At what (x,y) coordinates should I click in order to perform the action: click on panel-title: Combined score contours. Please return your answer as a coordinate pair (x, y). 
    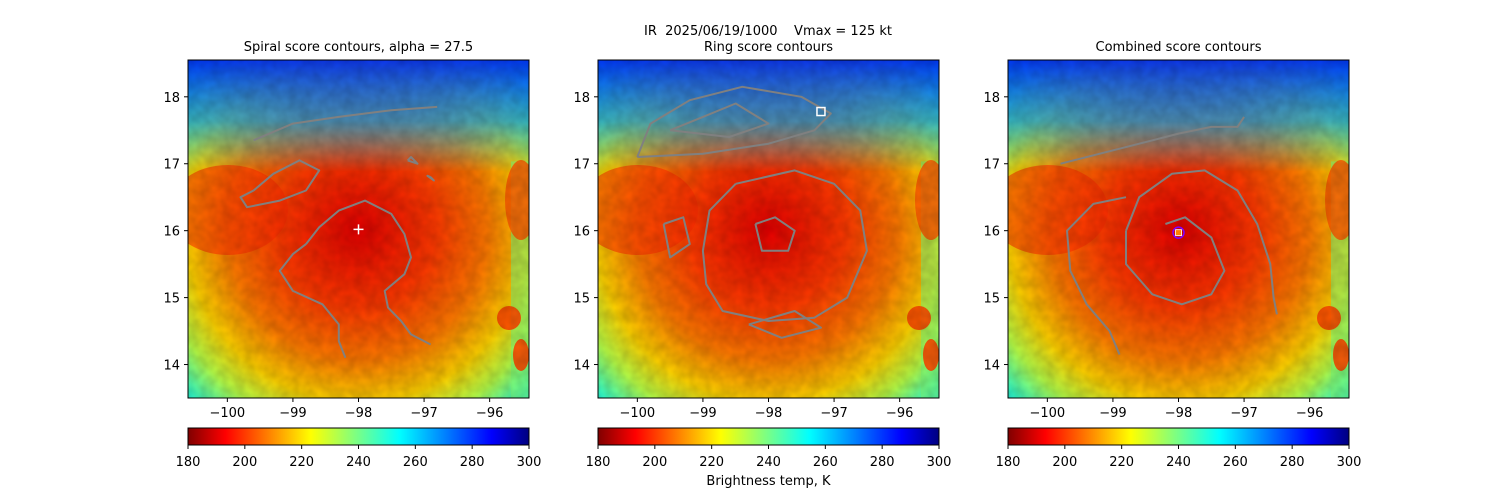
    Looking at the image, I should click on (1179, 47).